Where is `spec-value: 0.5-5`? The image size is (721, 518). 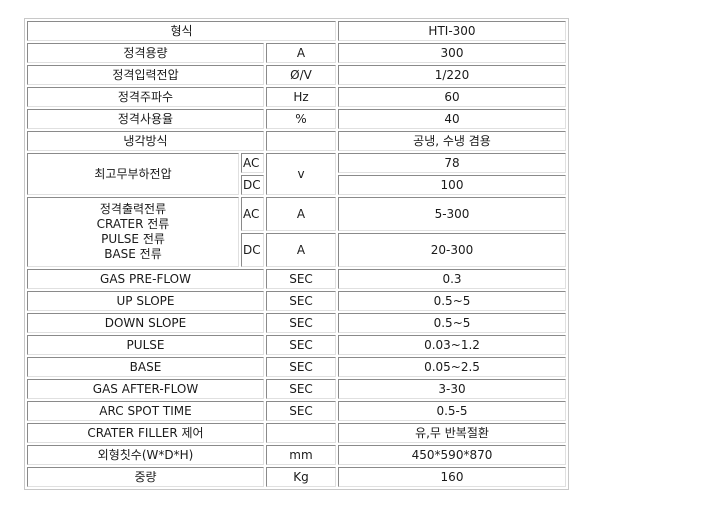 spec-value: 0.5-5 is located at coordinates (452, 411).